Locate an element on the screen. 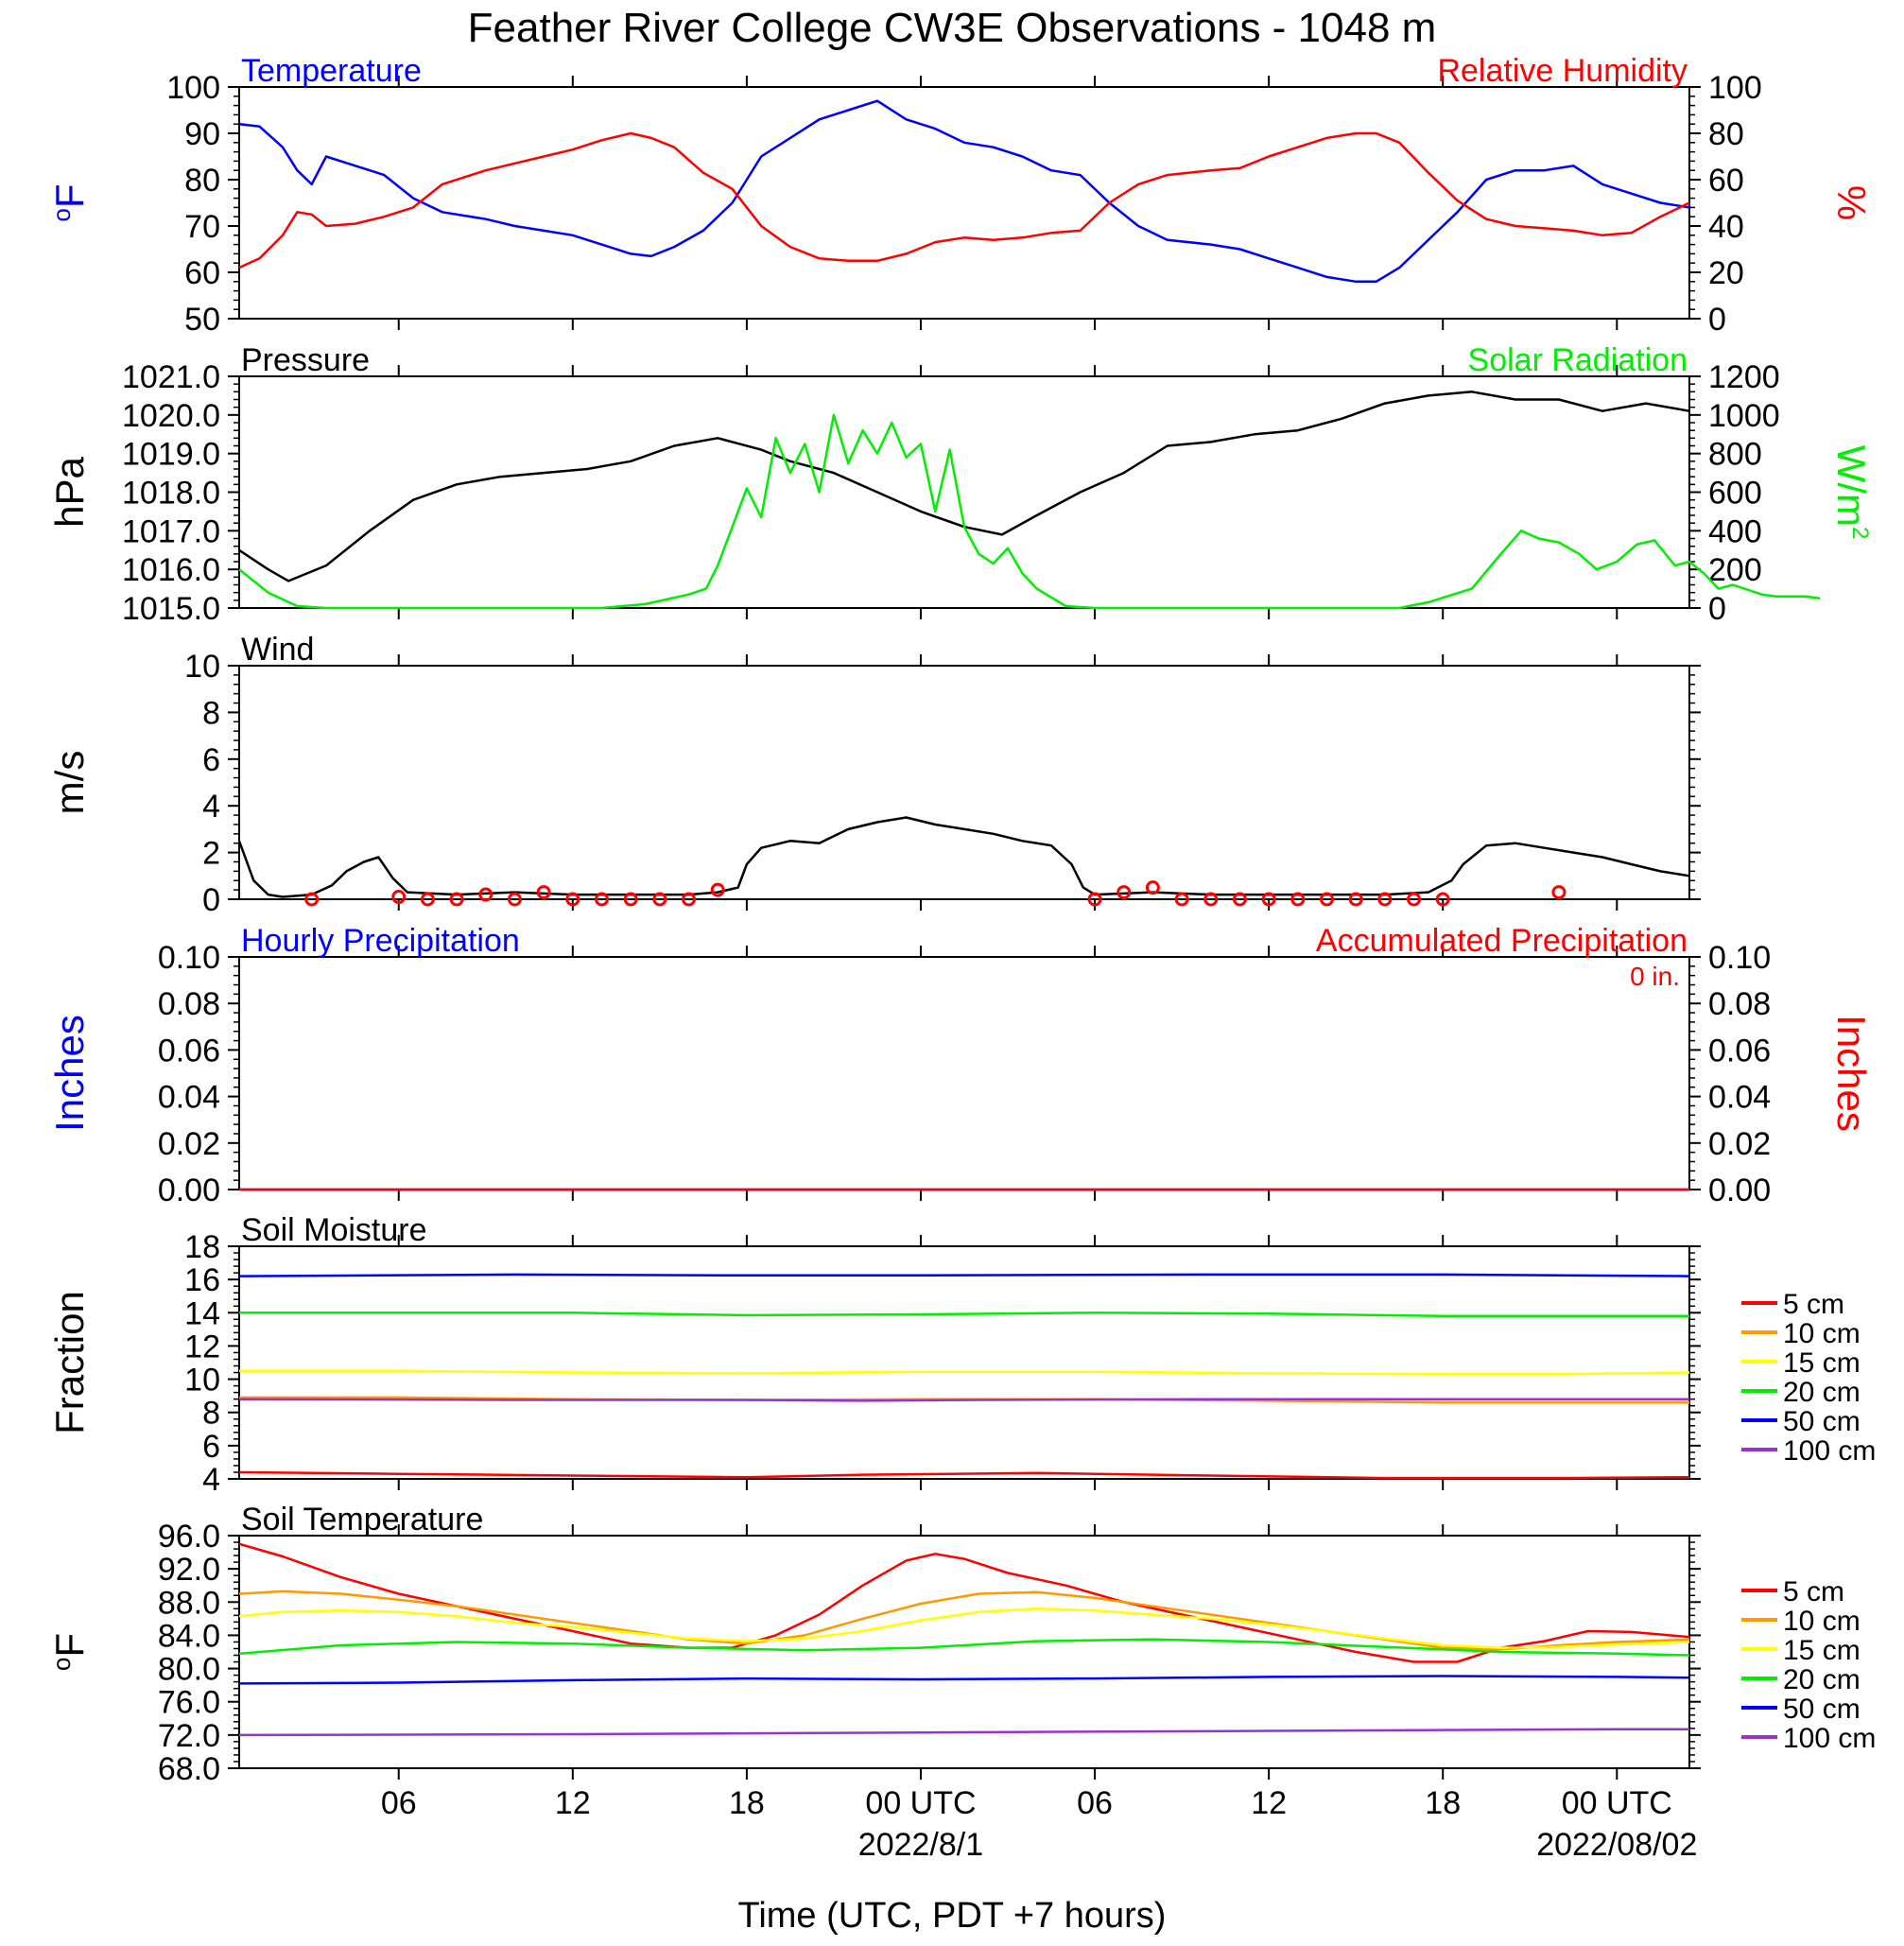  y-tick-label-right: 1000 is located at coordinates (1744, 416).